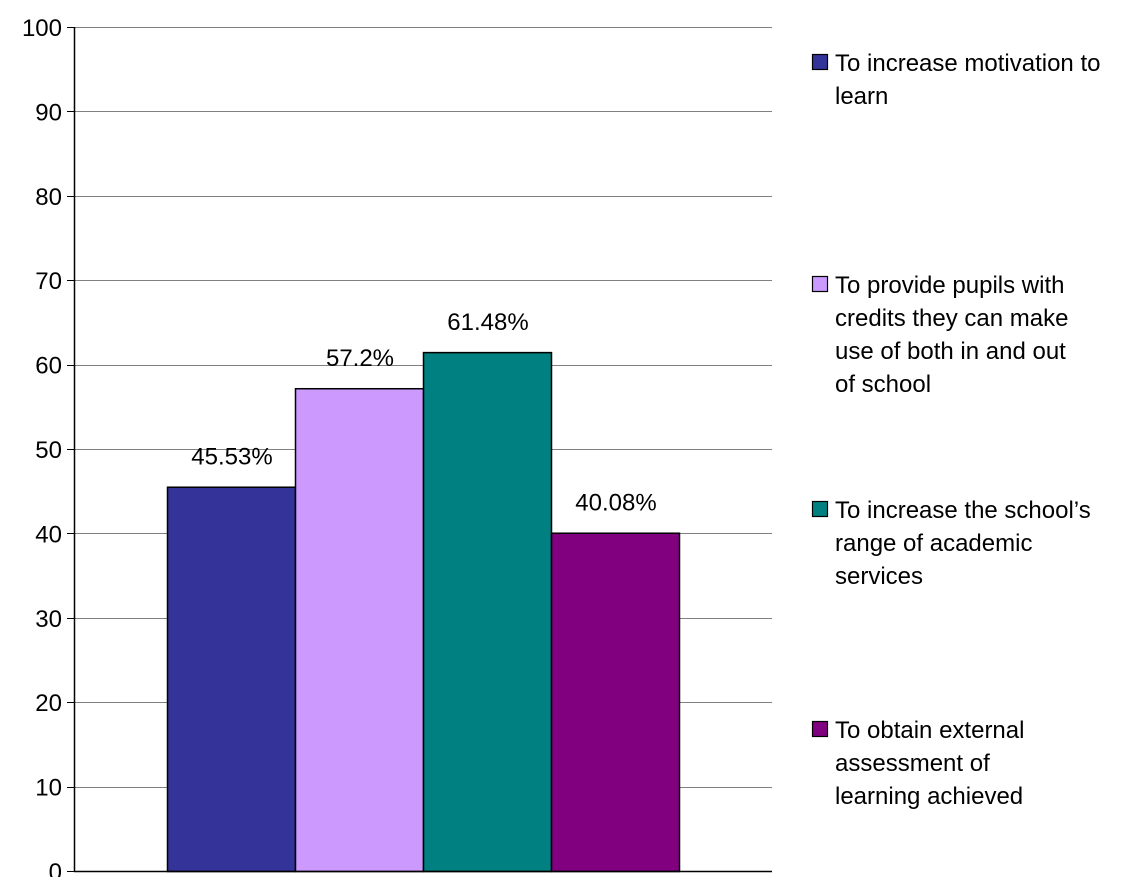 The width and height of the screenshot is (1138, 877). Describe the element at coordinates (48, 366) in the screenshot. I see `y-tick-label: 60` at that location.